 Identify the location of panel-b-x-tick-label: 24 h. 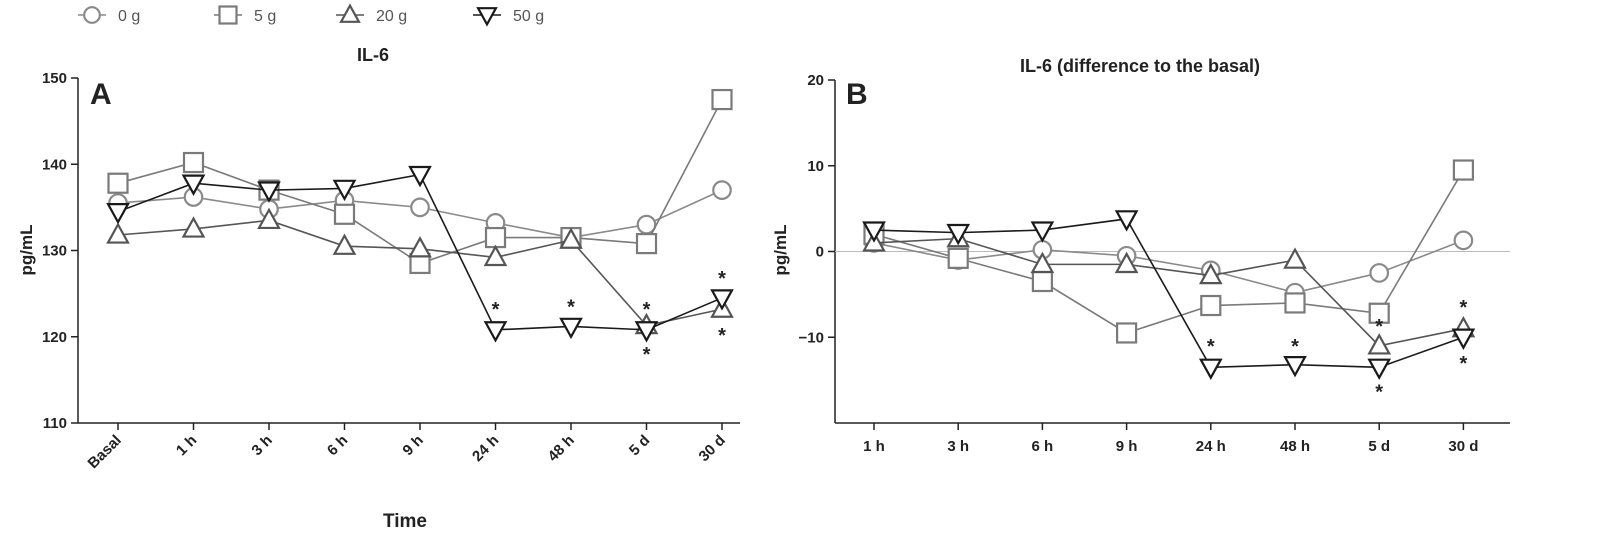
(1211, 446).